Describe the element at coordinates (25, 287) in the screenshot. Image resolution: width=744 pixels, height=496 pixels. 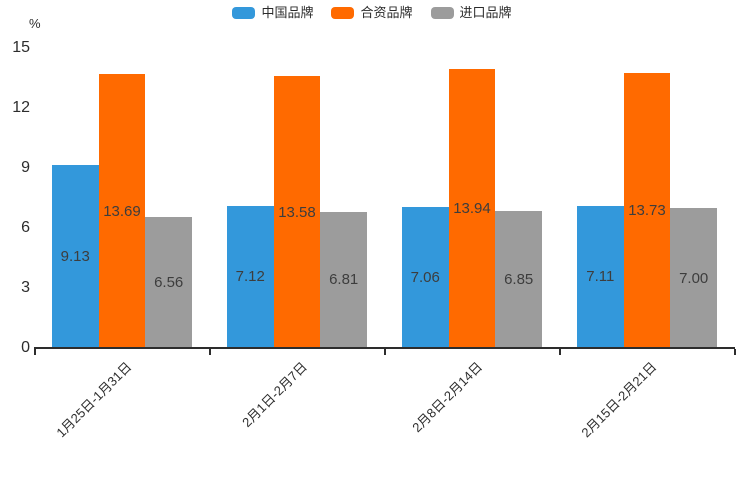
I see `y-axis-tick-label: 3` at that location.